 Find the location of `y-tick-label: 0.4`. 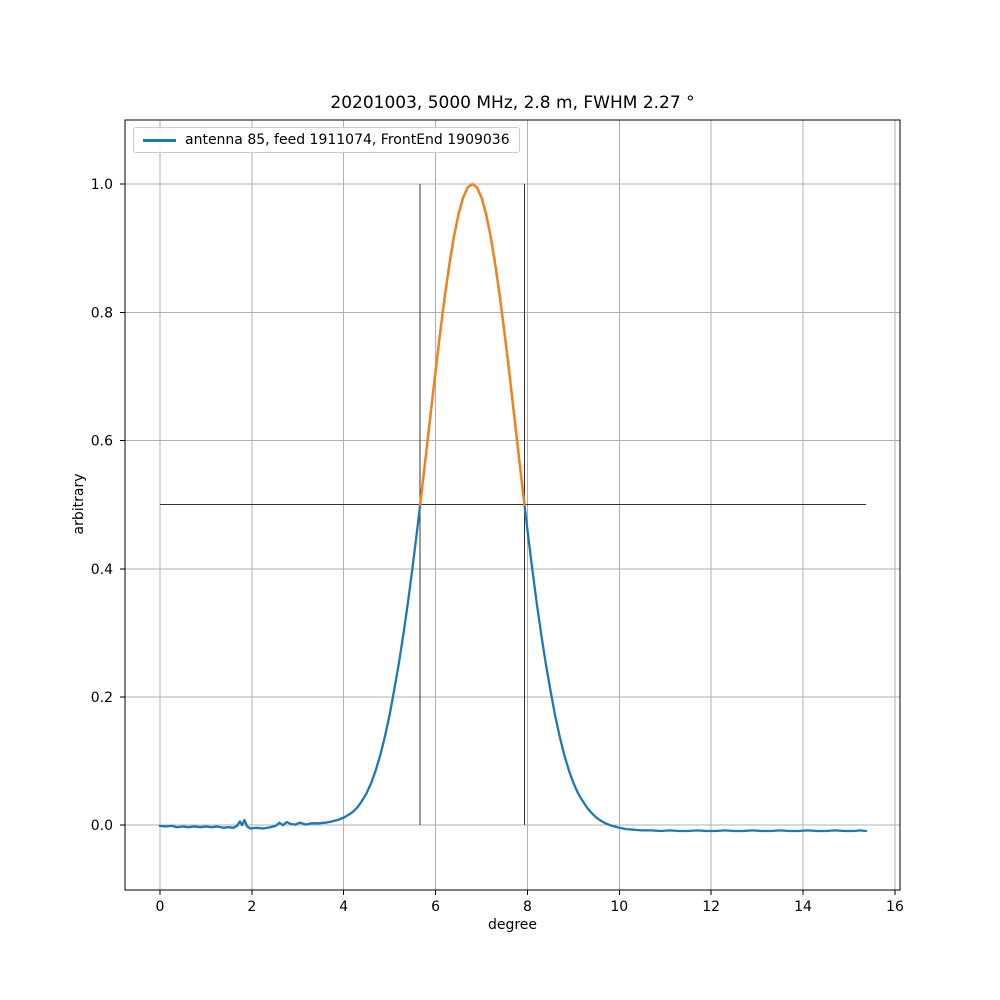

y-tick-label: 0.4 is located at coordinates (102, 570).